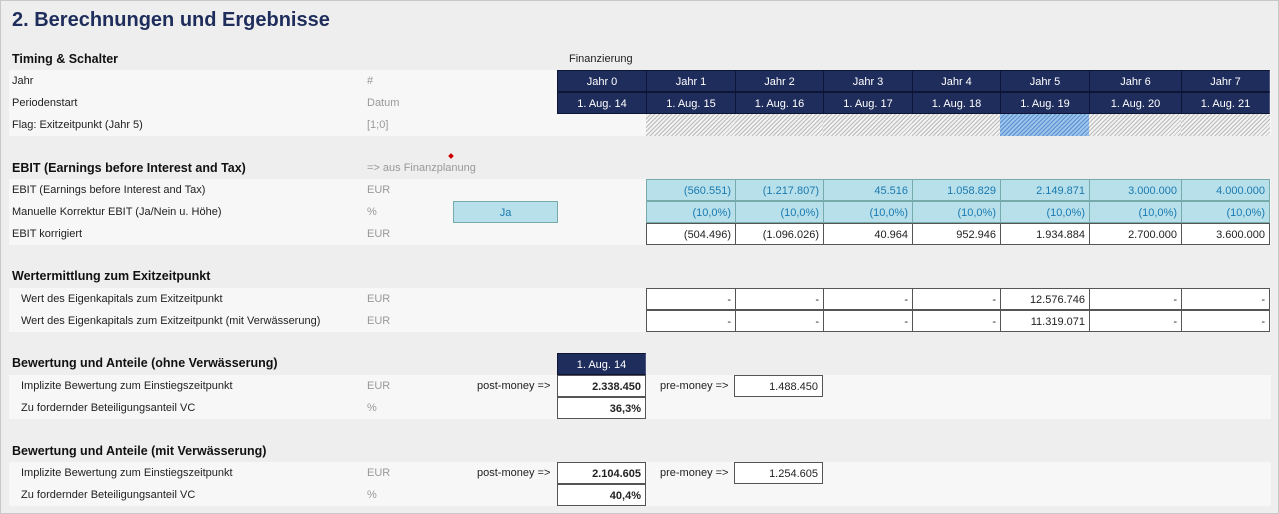  I want to click on period-start-date: 1. Aug. 16, so click(779, 103).